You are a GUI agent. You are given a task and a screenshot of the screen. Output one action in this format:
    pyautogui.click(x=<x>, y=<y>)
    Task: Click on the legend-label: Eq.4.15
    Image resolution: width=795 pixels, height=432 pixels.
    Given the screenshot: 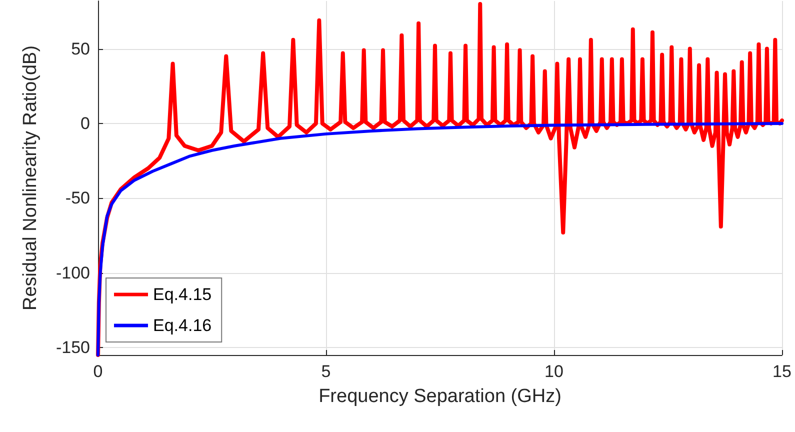 What is the action you would take?
    pyautogui.click(x=182, y=294)
    